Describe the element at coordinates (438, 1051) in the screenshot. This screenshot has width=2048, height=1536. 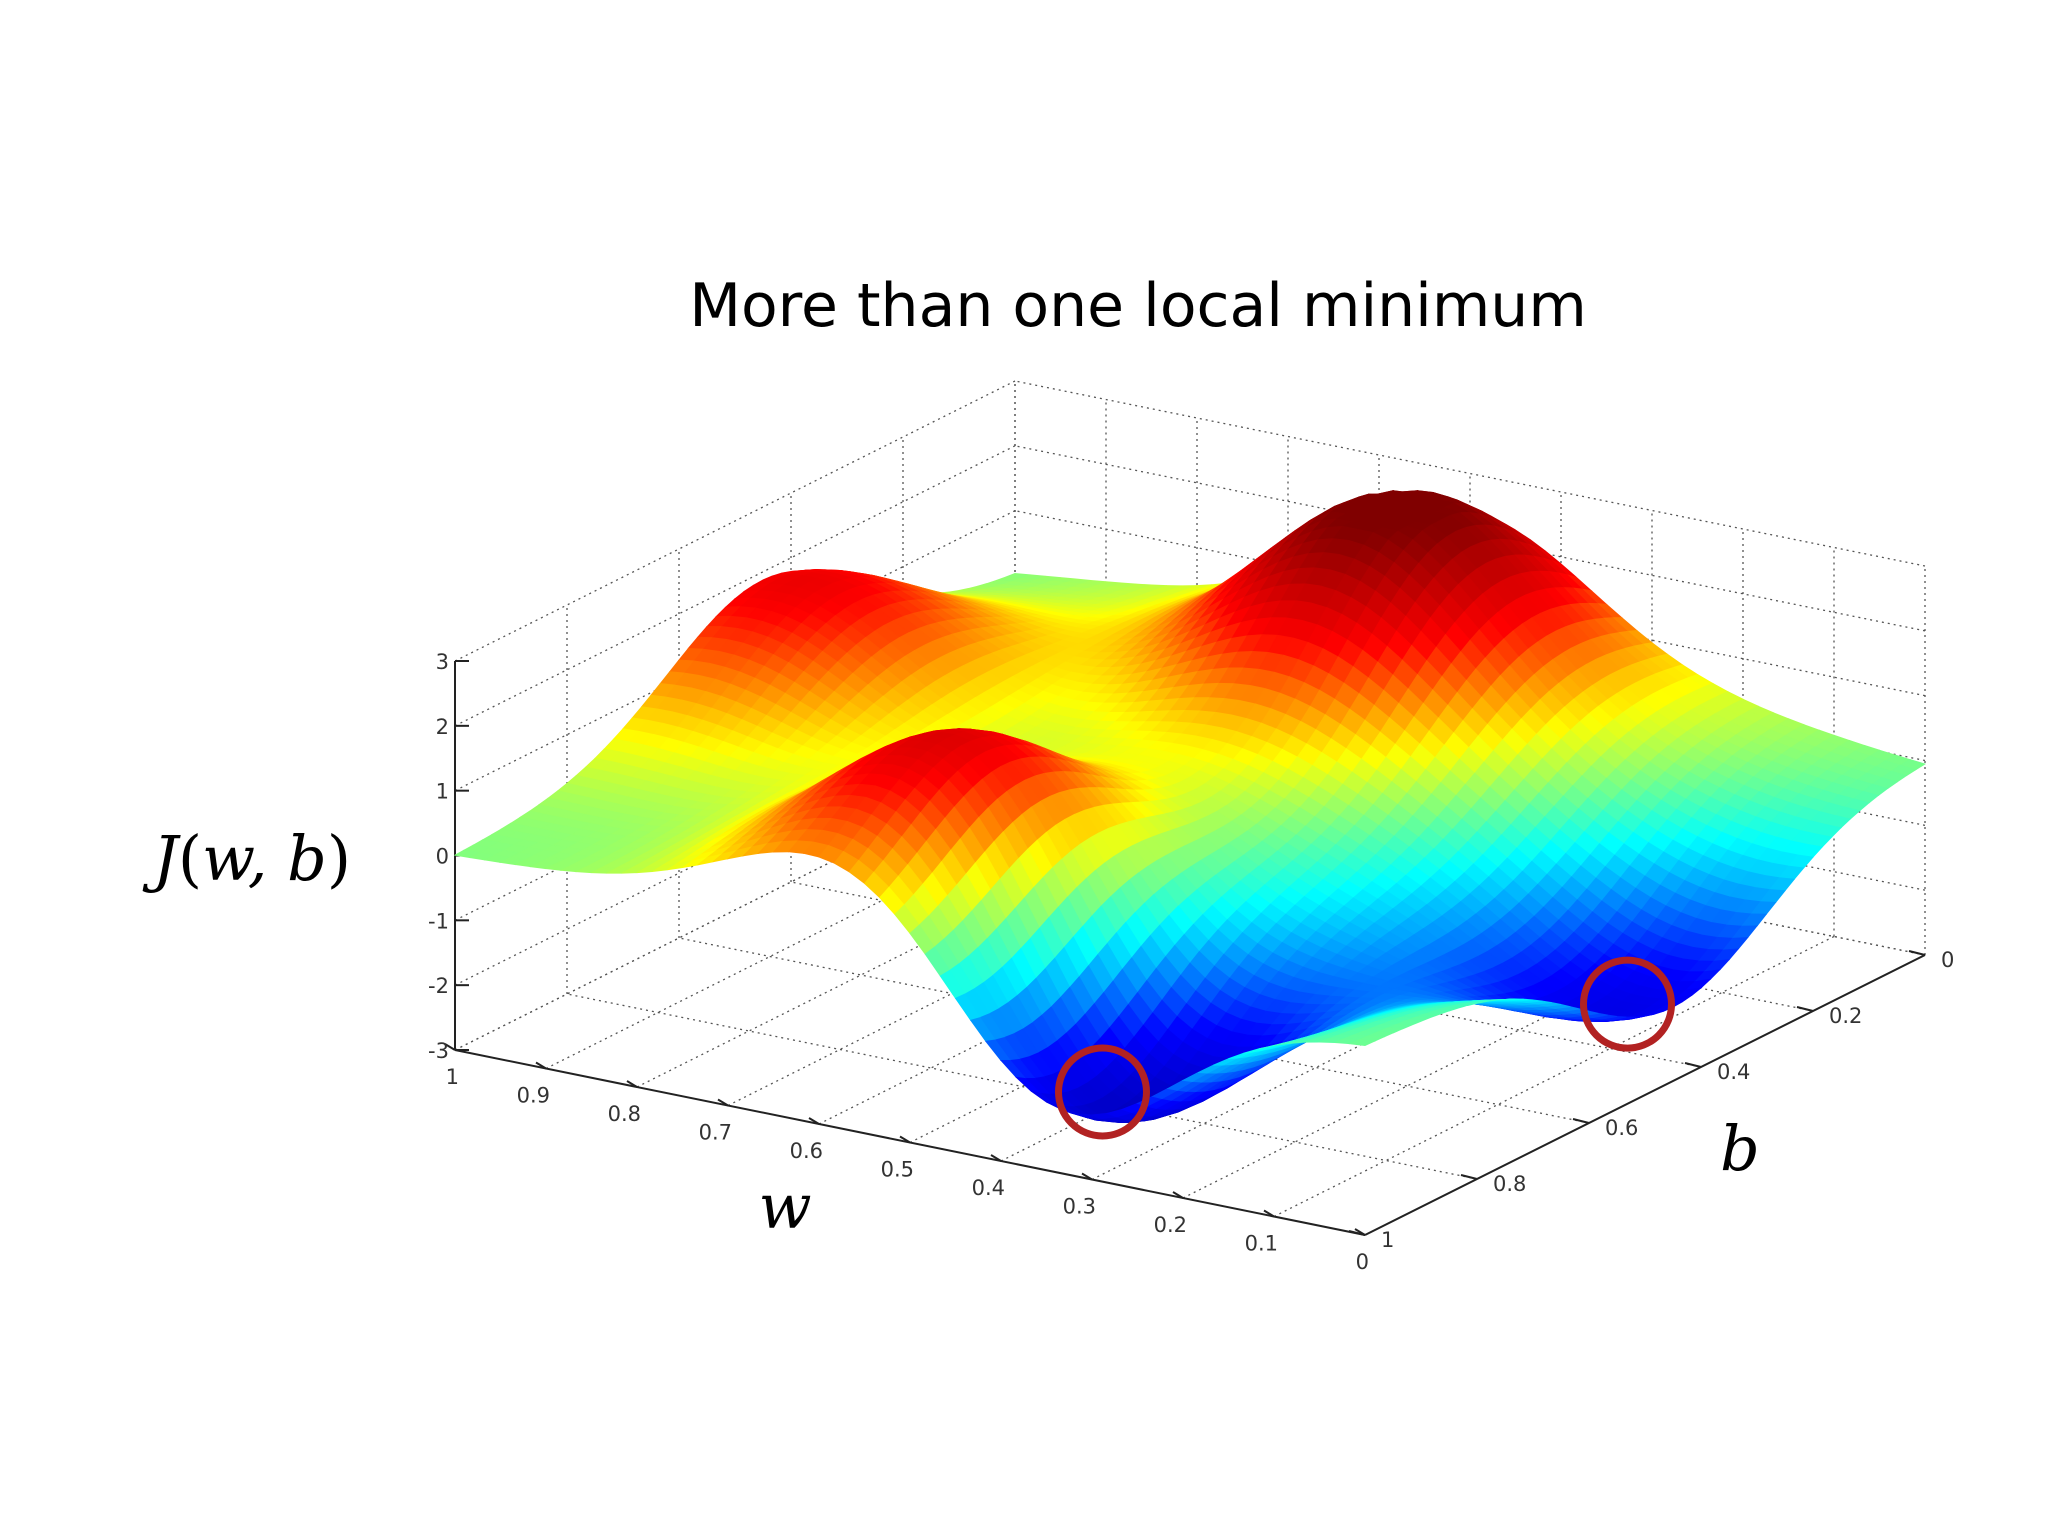
I see `z-tick-label: -3` at that location.